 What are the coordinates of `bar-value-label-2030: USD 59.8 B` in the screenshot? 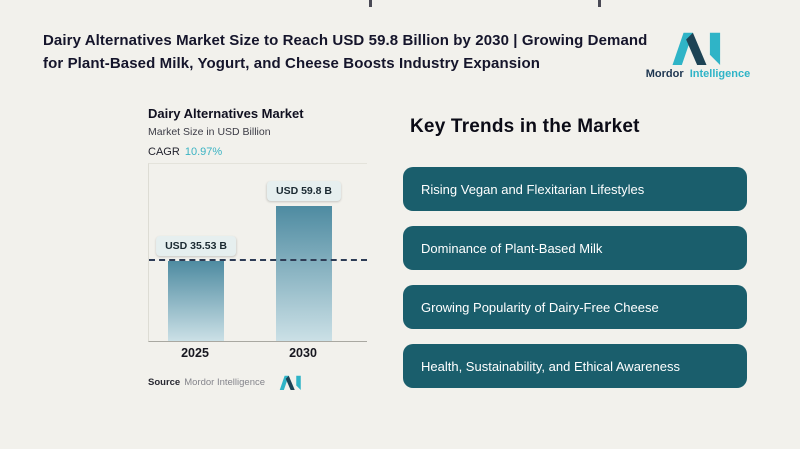 It's located at (304, 191).